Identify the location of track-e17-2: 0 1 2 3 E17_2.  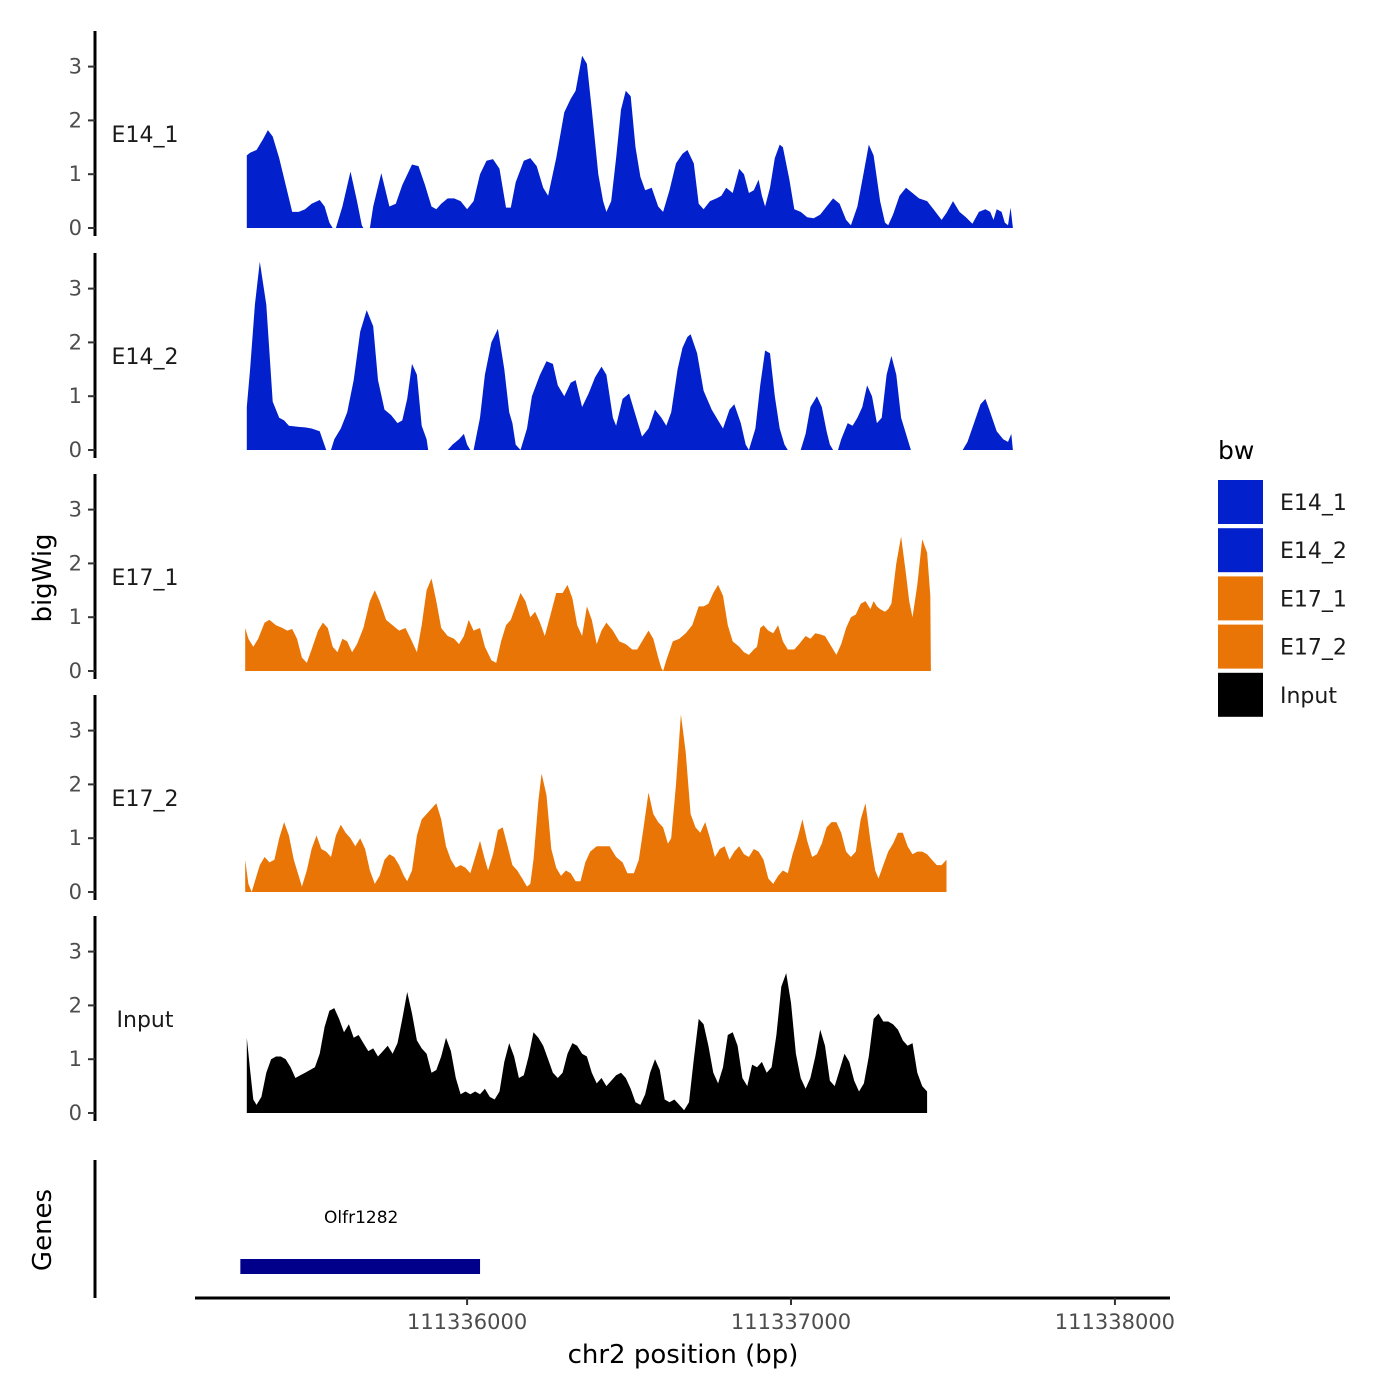
(508, 799).